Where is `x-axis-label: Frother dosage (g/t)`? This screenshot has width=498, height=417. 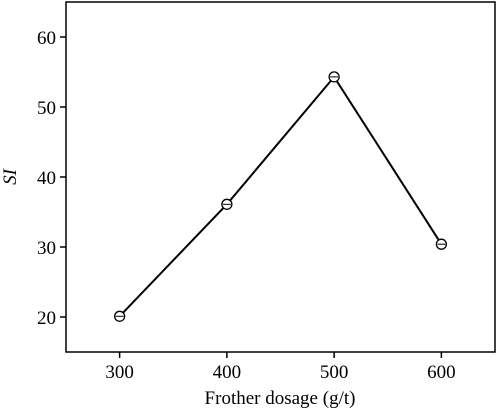 x-axis-label: Frother dosage (g/t) is located at coordinates (280, 398).